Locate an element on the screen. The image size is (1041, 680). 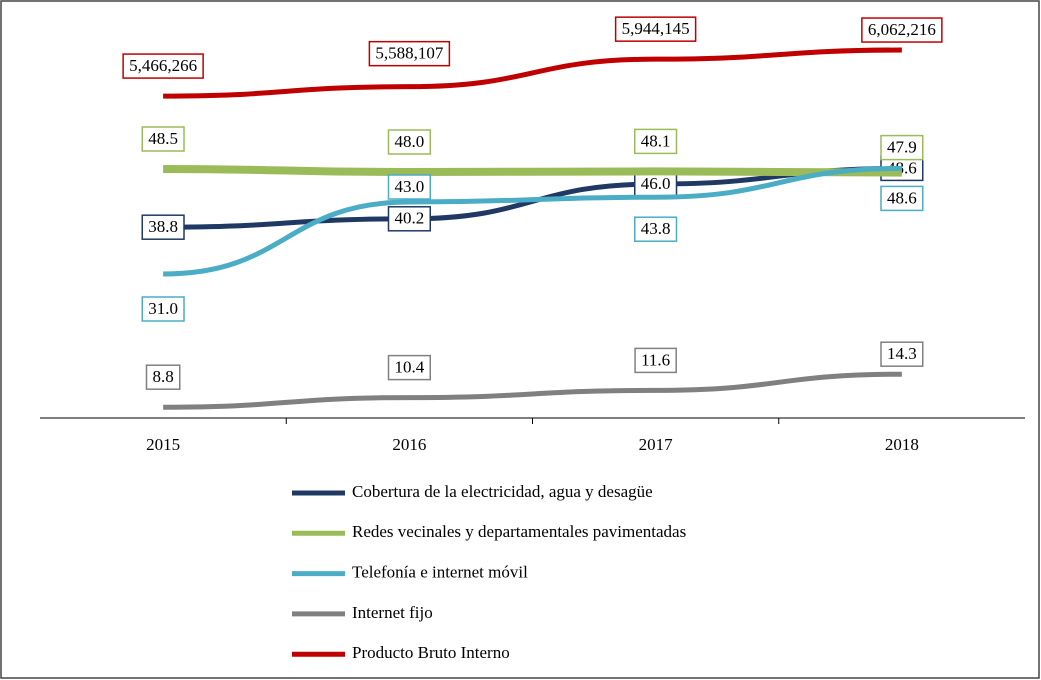
legend-label: Producto Bruto Interno is located at coordinates (431, 652).